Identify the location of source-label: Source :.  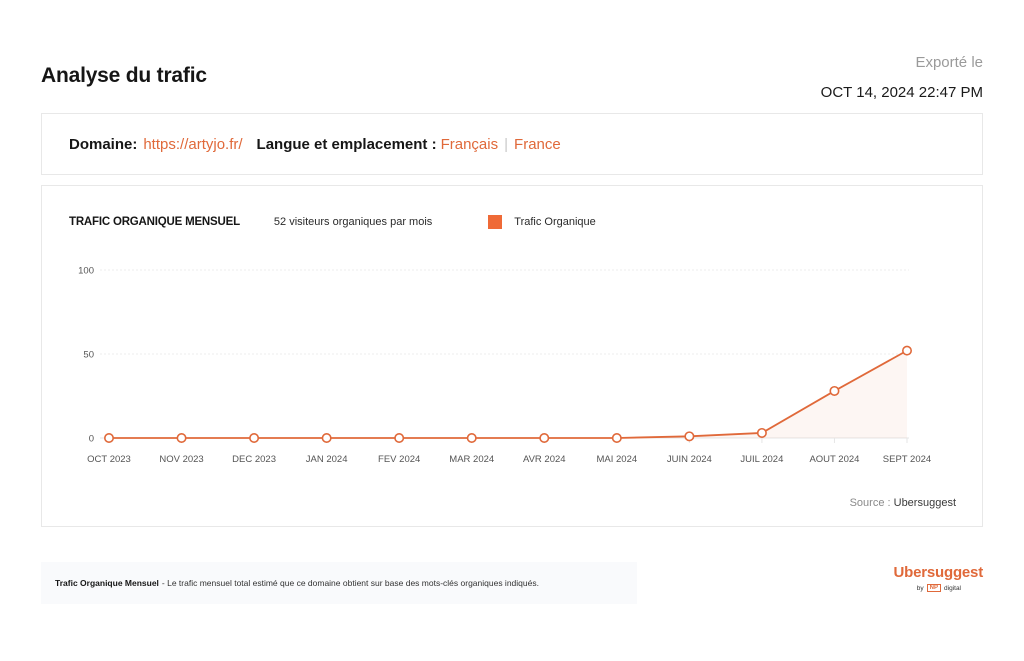
(870, 503).